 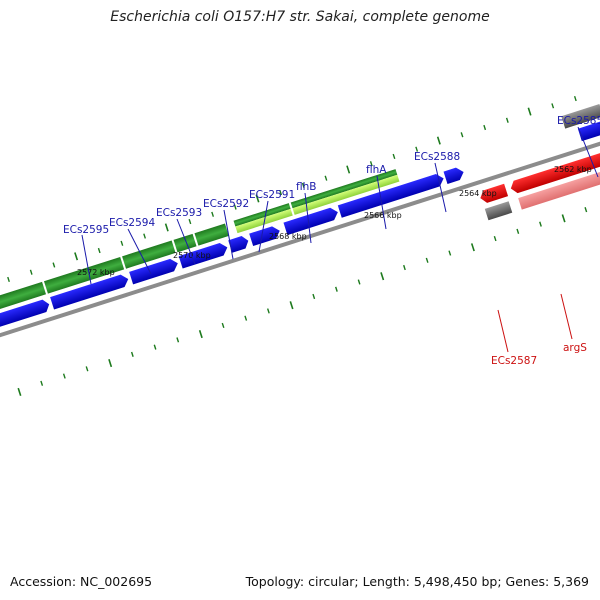 What do you see at coordinates (139, 251) in the screenshot?
I see `leader-ECs2594` at bounding box center [139, 251].